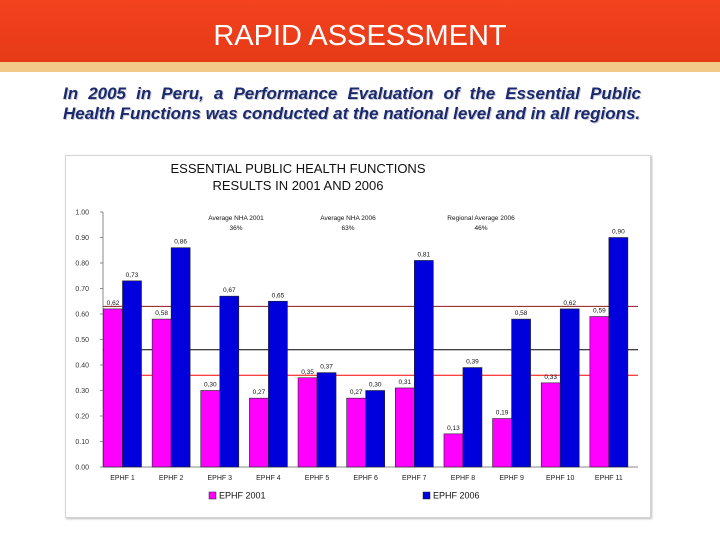  I want to click on data-label: 0,19, so click(502, 413).